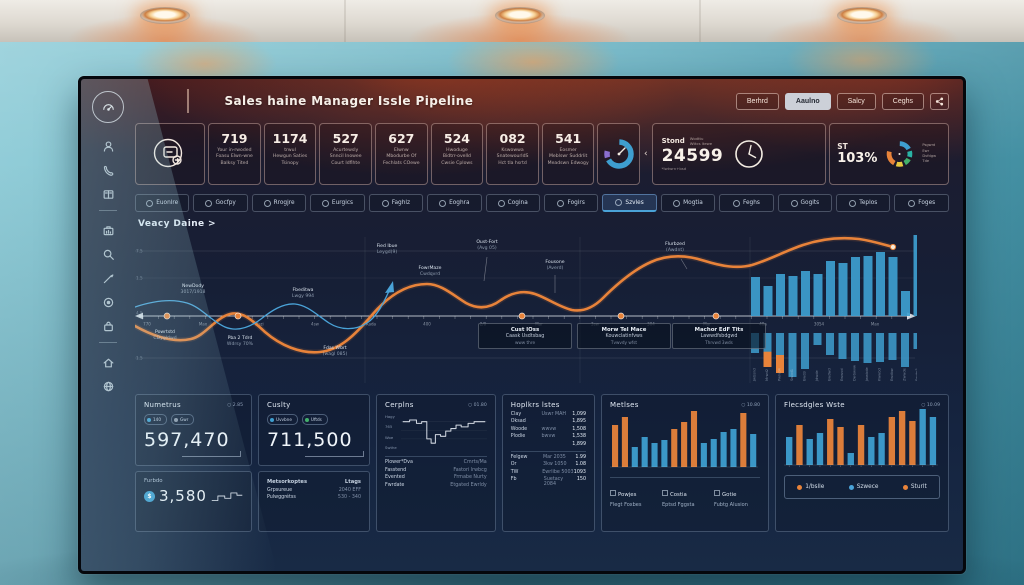 The height and width of the screenshot is (585, 1024). What do you see at coordinates (139, 358) in the screenshot?
I see `svg-text: 1.5` at bounding box center [139, 358].